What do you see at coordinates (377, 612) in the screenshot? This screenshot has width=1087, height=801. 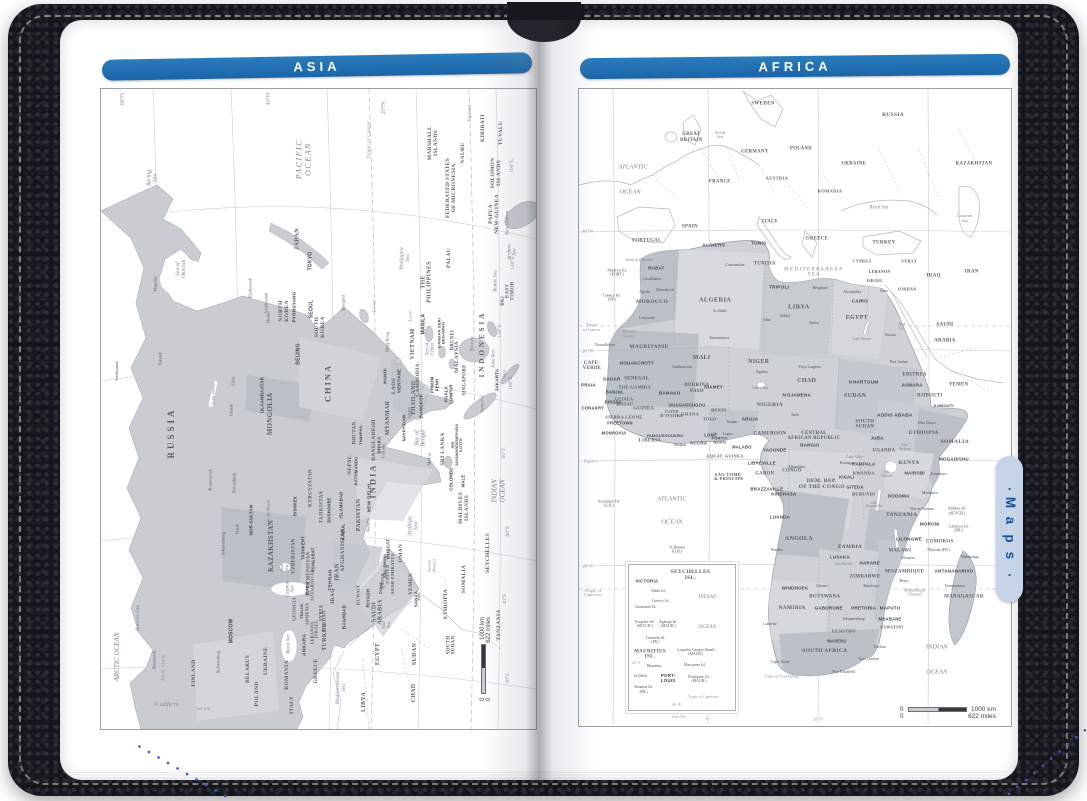 I see `map-label: SAUDI ARABIA` at bounding box center [377, 612].